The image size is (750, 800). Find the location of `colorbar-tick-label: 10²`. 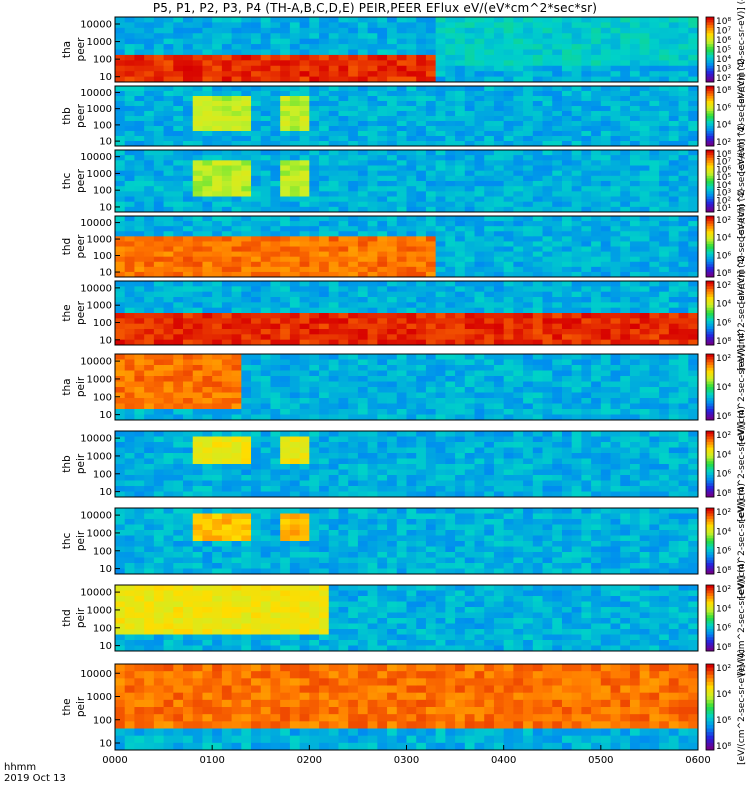

colorbar-tick-label: 10² is located at coordinates (723, 201).